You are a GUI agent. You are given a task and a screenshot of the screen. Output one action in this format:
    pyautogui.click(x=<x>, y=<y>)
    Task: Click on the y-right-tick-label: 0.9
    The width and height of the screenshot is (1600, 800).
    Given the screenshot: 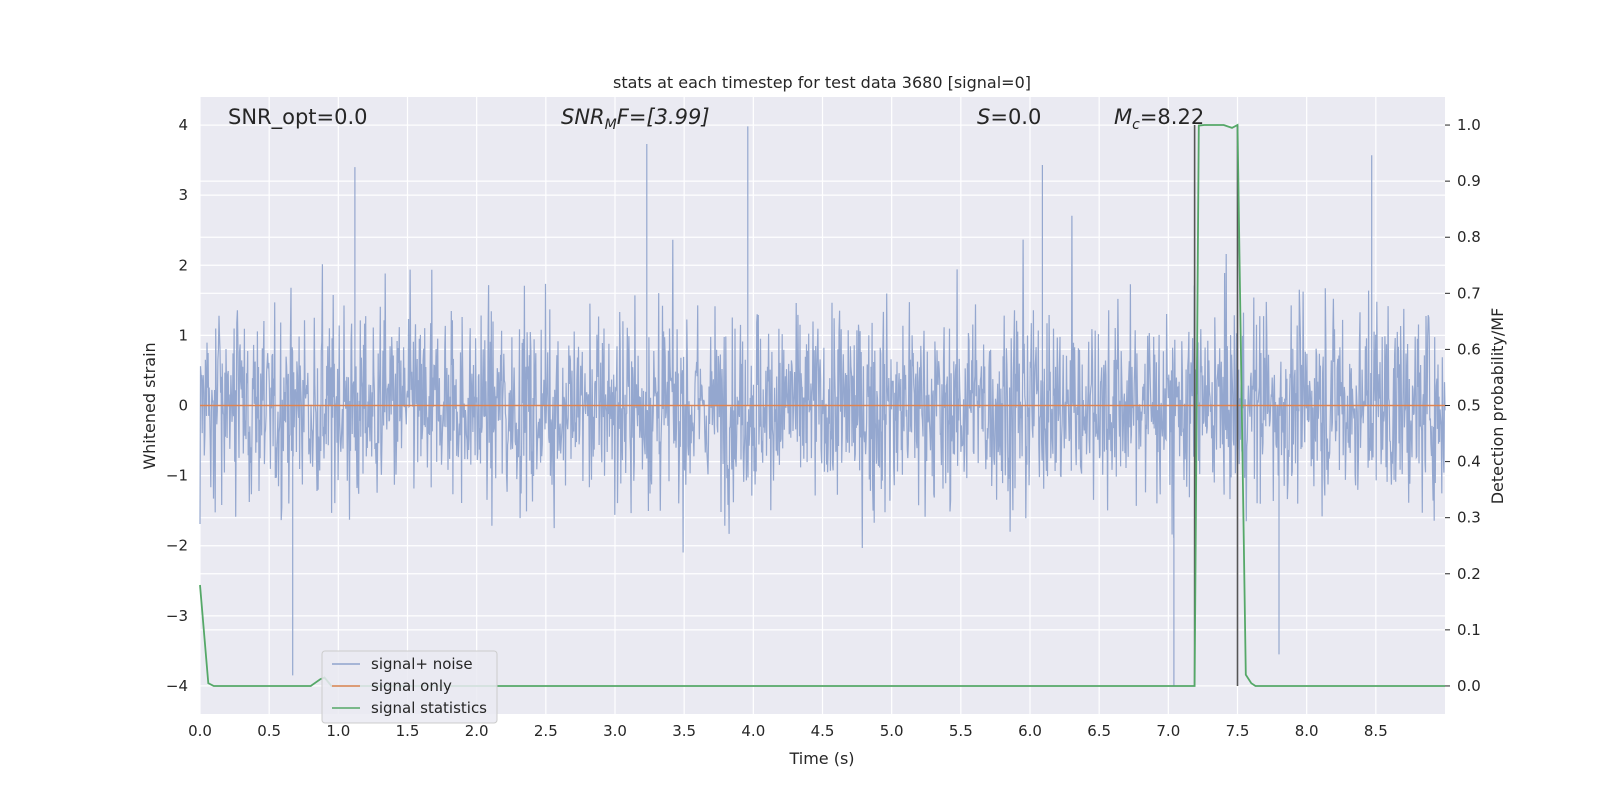 What is the action you would take?
    pyautogui.click(x=1469, y=181)
    